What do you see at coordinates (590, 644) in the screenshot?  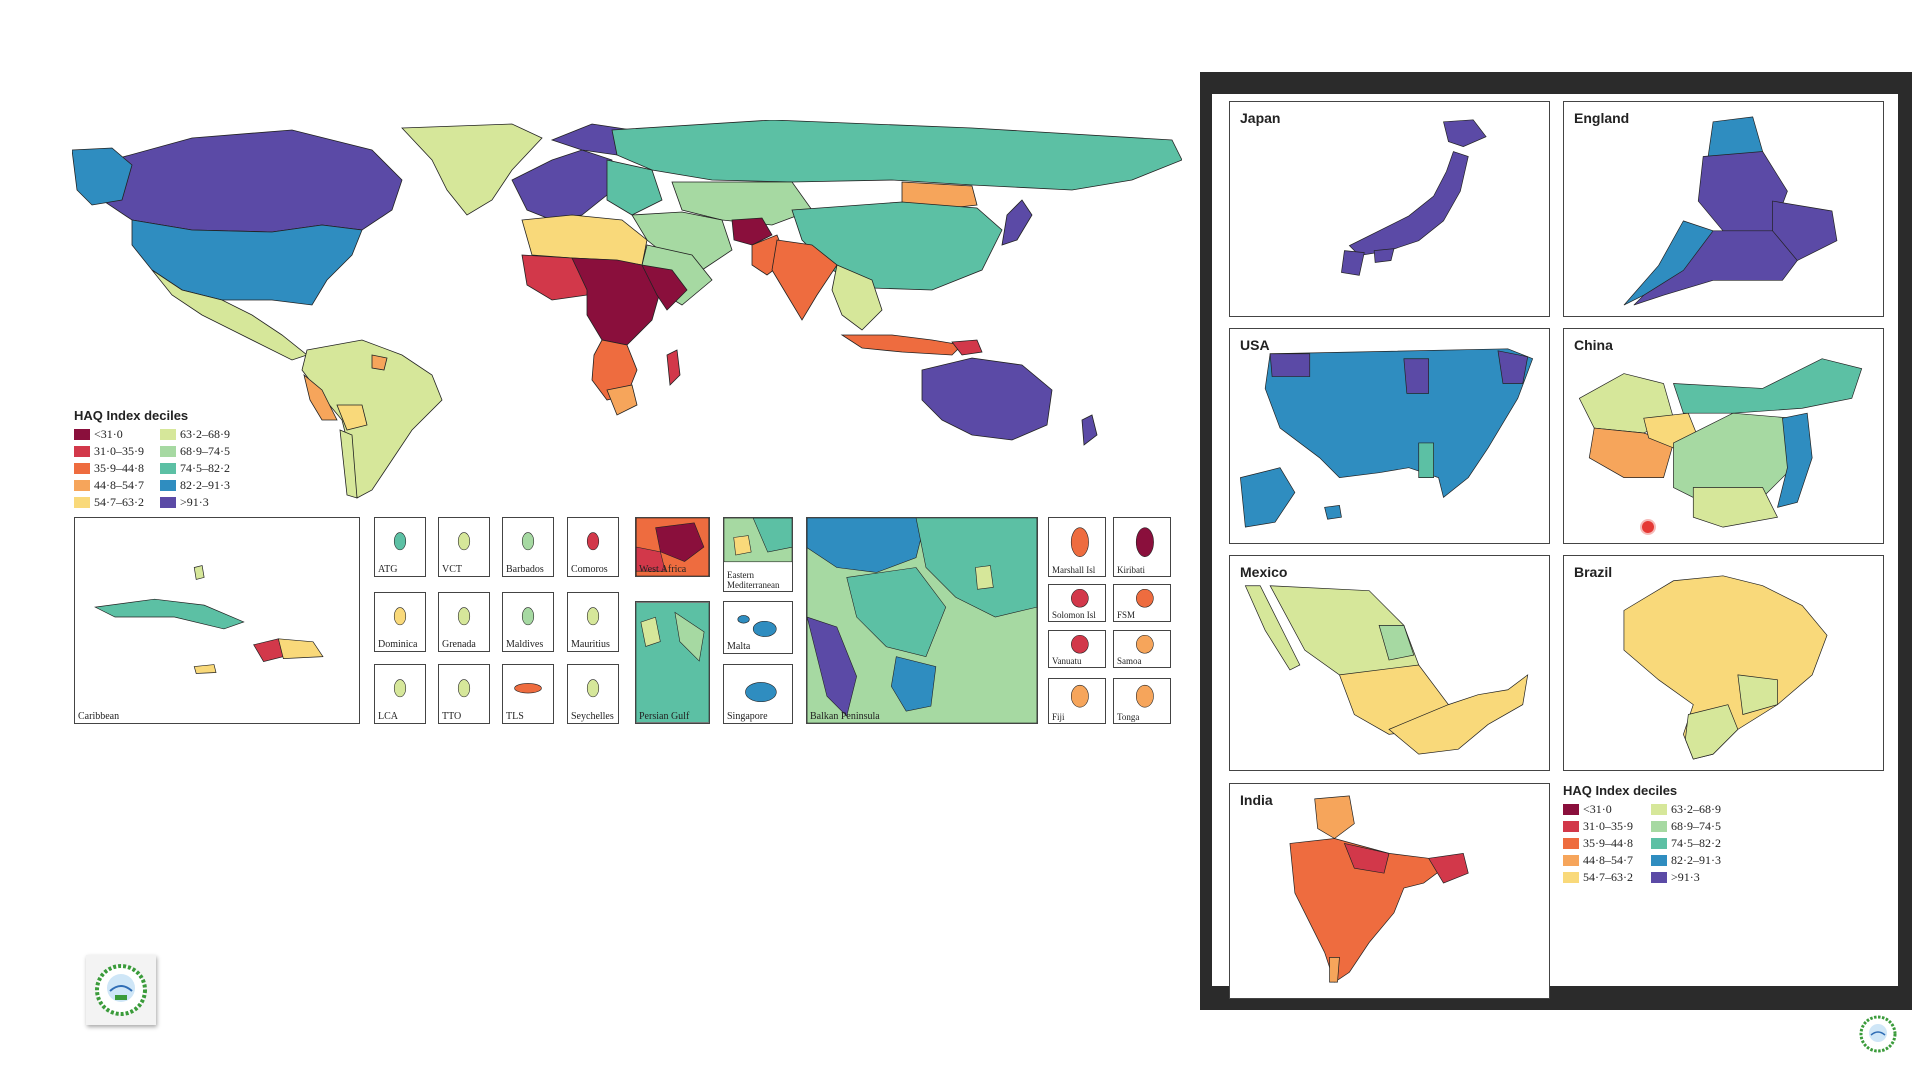 I see `inset-label: Mauritius` at bounding box center [590, 644].